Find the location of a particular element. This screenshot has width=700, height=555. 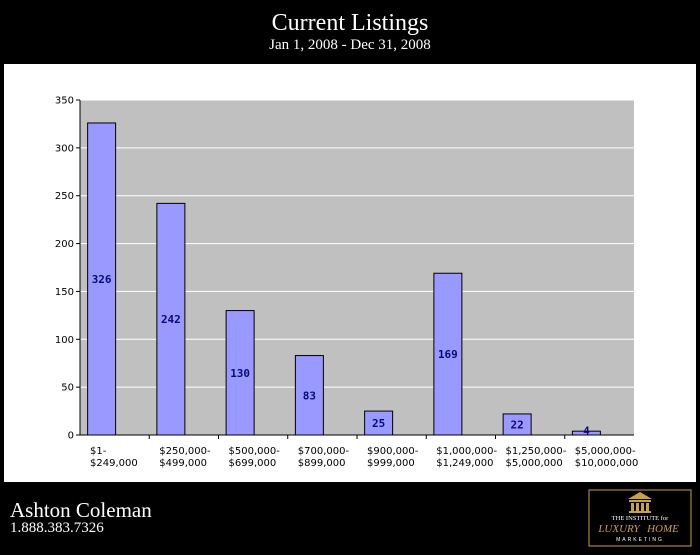

x-tick-label: $1,000,000- is located at coordinates (466, 451).